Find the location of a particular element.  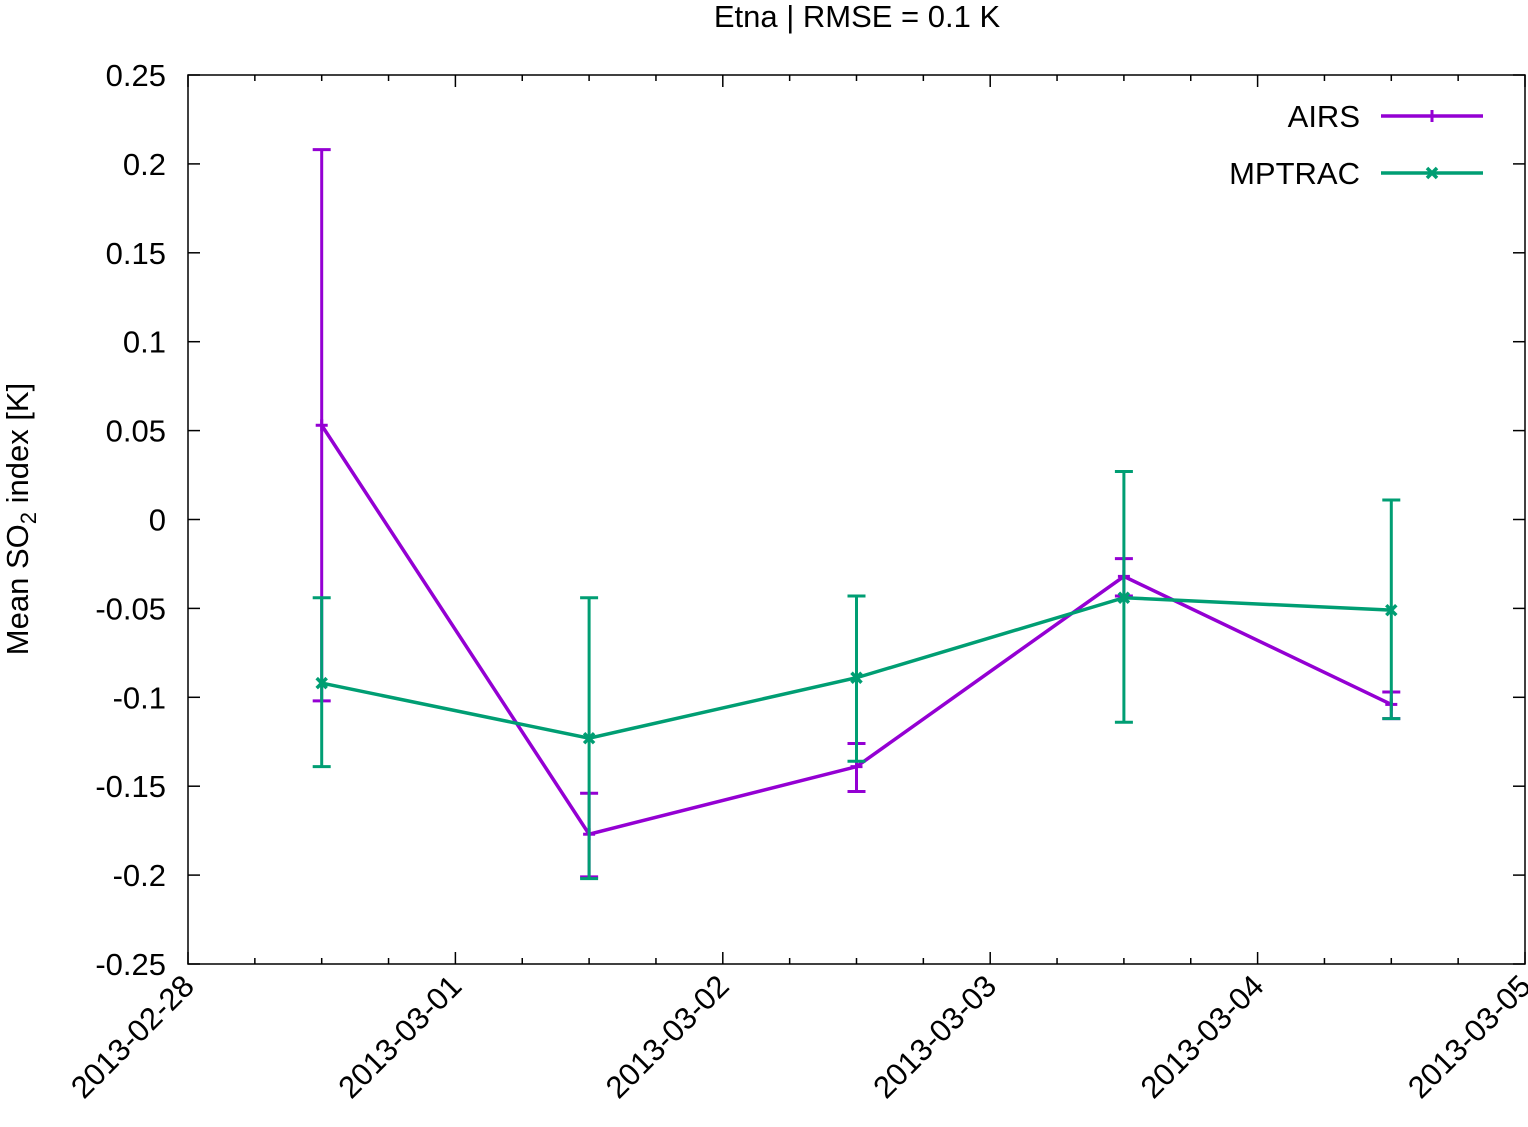

y-tick-label: -0.2 is located at coordinates (139, 875).